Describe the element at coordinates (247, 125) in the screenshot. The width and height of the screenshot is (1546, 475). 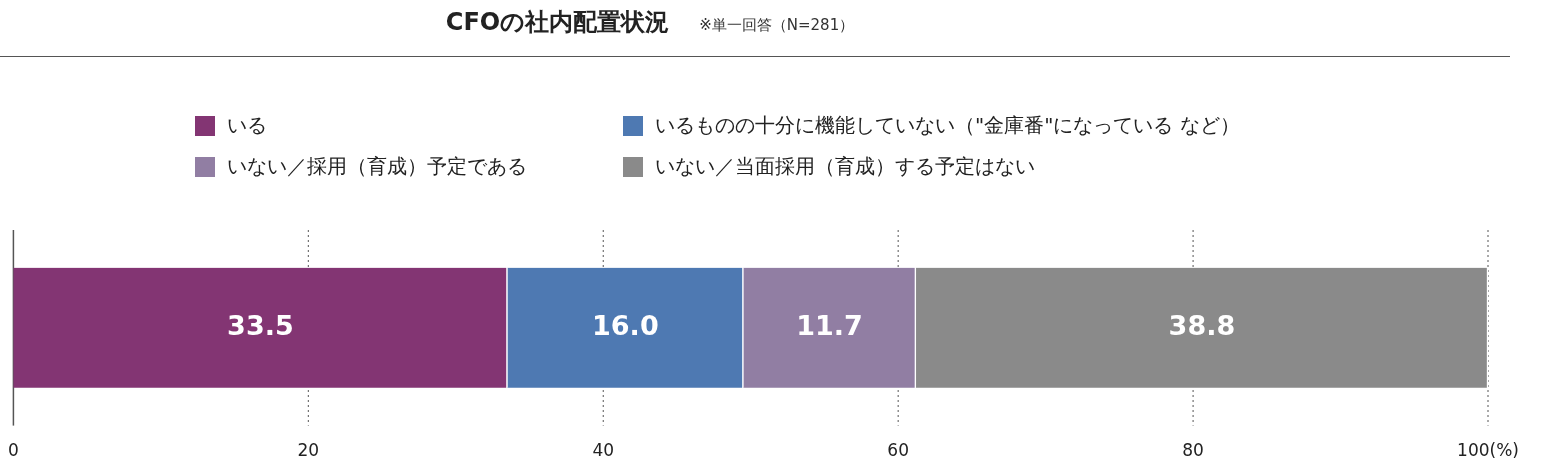
I see `legend-label: いる` at that location.